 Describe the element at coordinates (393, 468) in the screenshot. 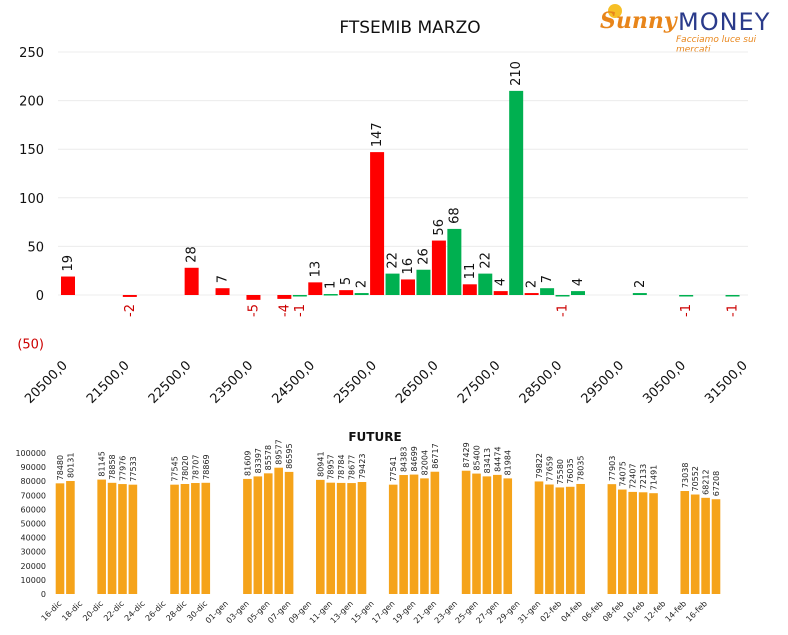

I see `future-value-label: 77541` at that location.